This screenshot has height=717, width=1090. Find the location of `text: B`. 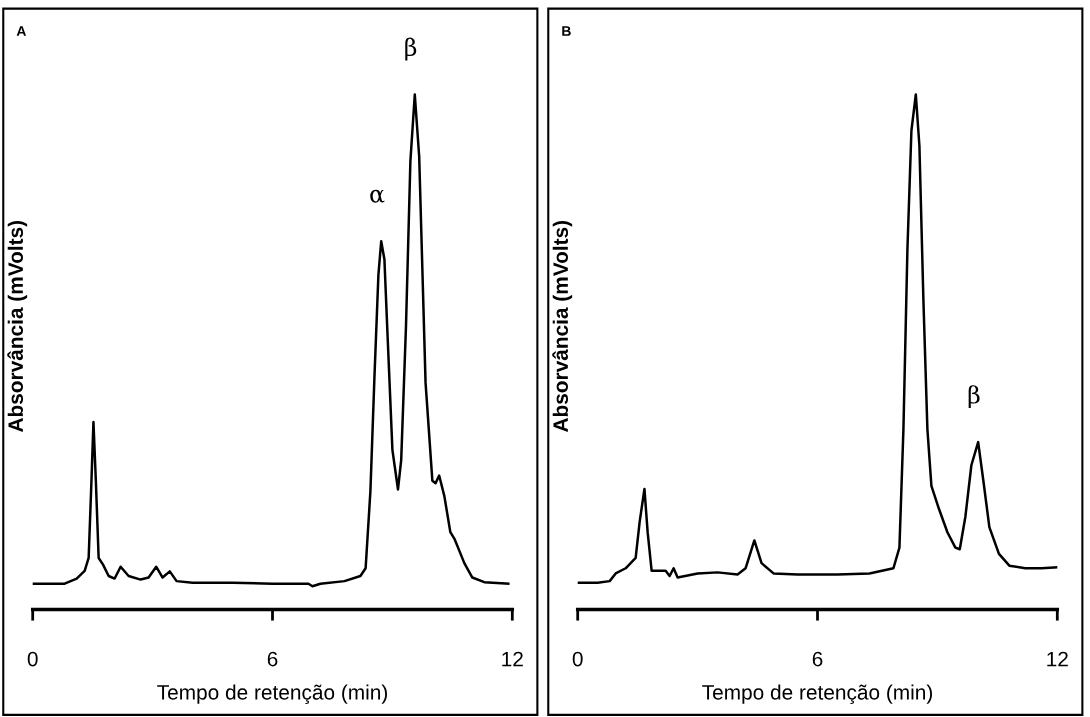

text: B is located at coordinates (566, 31).